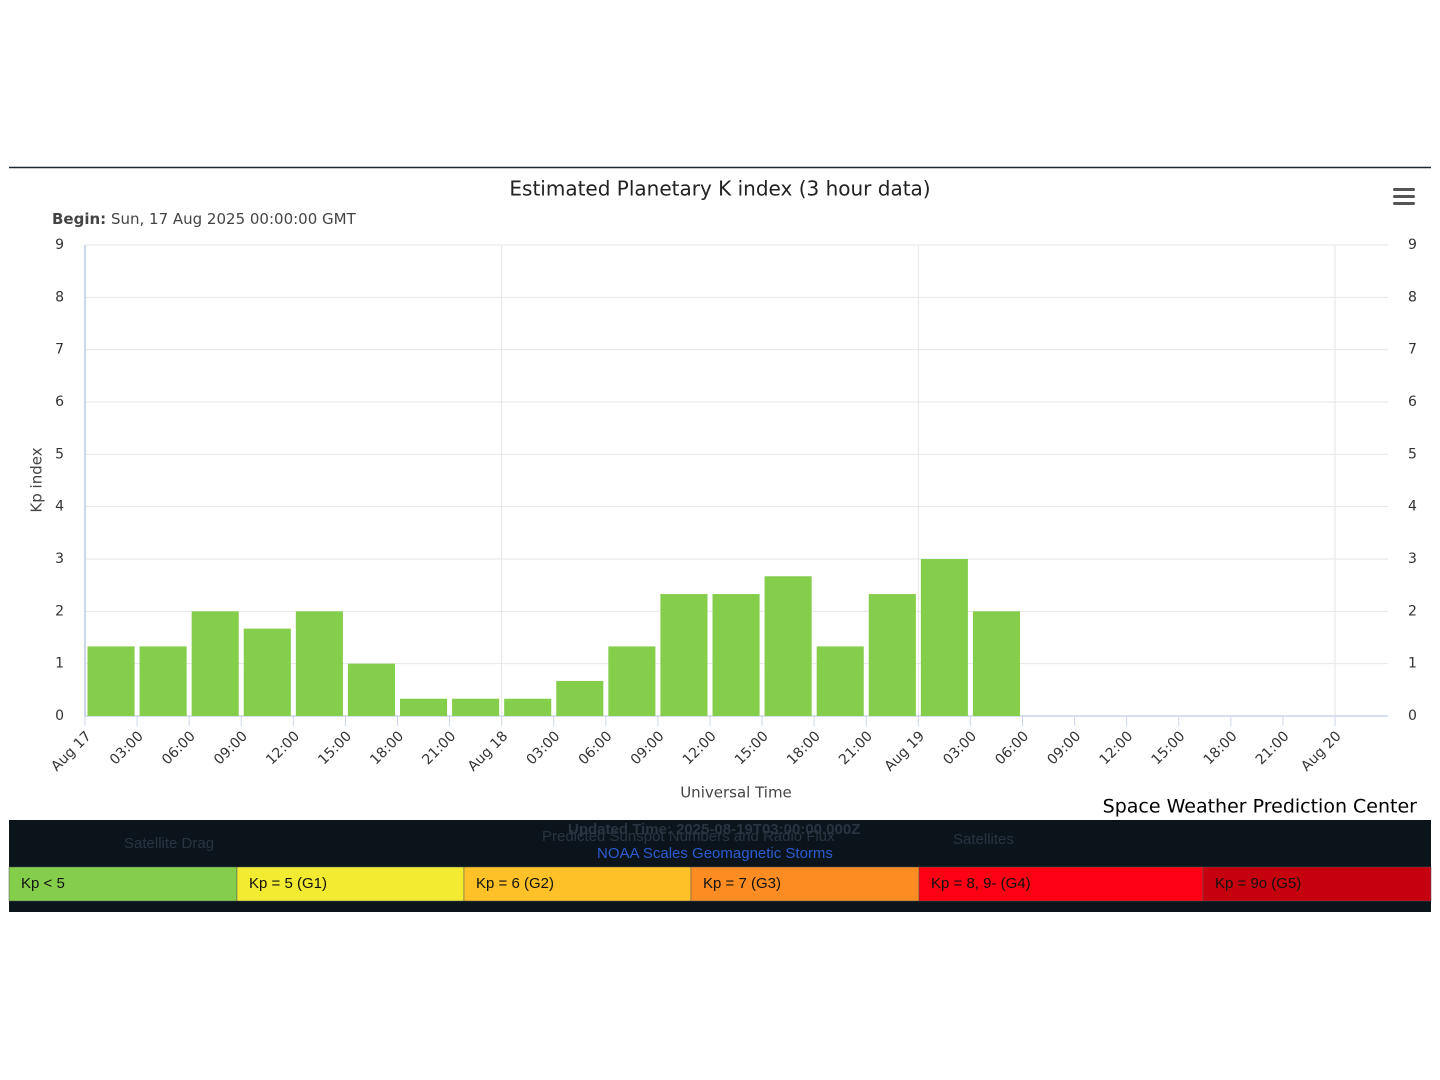 Image resolution: width=1440 pixels, height=1080 pixels. Describe the element at coordinates (1258, 883) in the screenshot. I see `scale-label: Kp = 9o (G5)` at that location.